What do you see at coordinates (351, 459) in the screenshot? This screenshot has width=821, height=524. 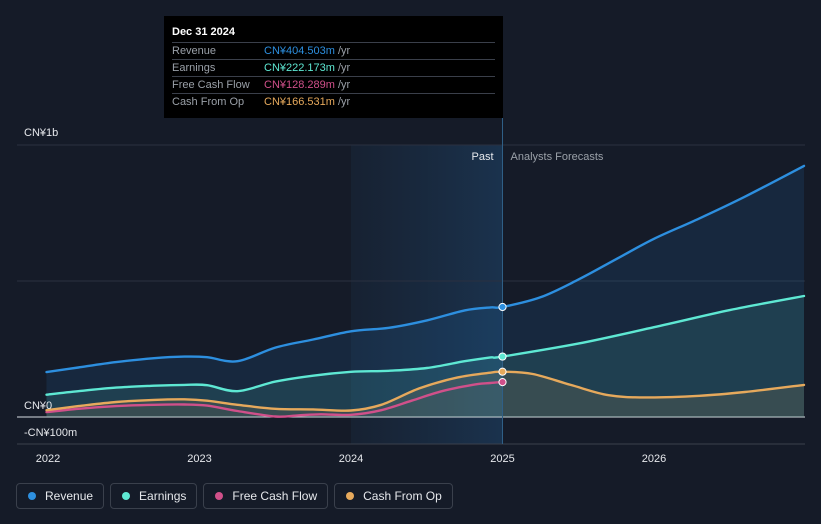 I see `x-tick-label: 2024` at bounding box center [351, 459].